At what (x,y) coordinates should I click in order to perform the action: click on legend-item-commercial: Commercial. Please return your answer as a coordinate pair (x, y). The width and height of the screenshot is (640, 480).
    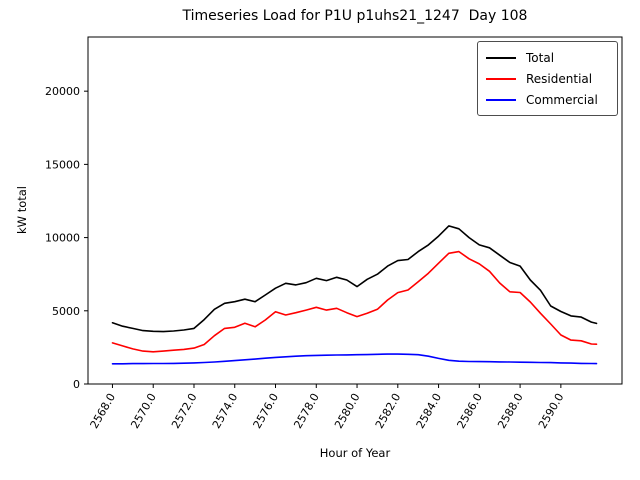
    Looking at the image, I should click on (547, 99).